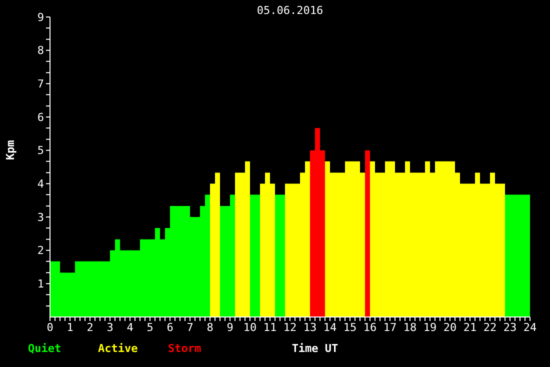 The image size is (550, 367). What do you see at coordinates (290, 10) in the screenshot?
I see `chart-title: 05.06.2016` at bounding box center [290, 10].